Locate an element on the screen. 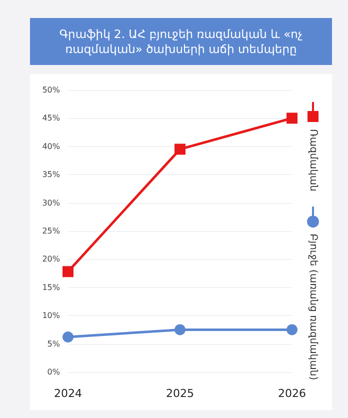  legend-label: Ռազմական is located at coordinates (313, 160).